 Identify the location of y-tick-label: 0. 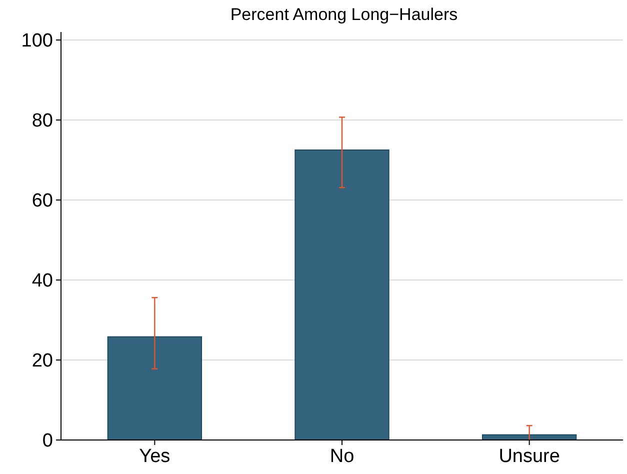
(47, 441).